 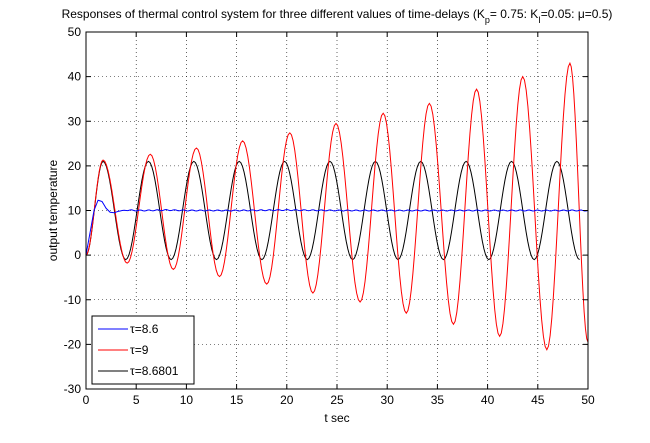 What do you see at coordinates (237, 400) in the screenshot?
I see `x-tick-label: 15` at bounding box center [237, 400].